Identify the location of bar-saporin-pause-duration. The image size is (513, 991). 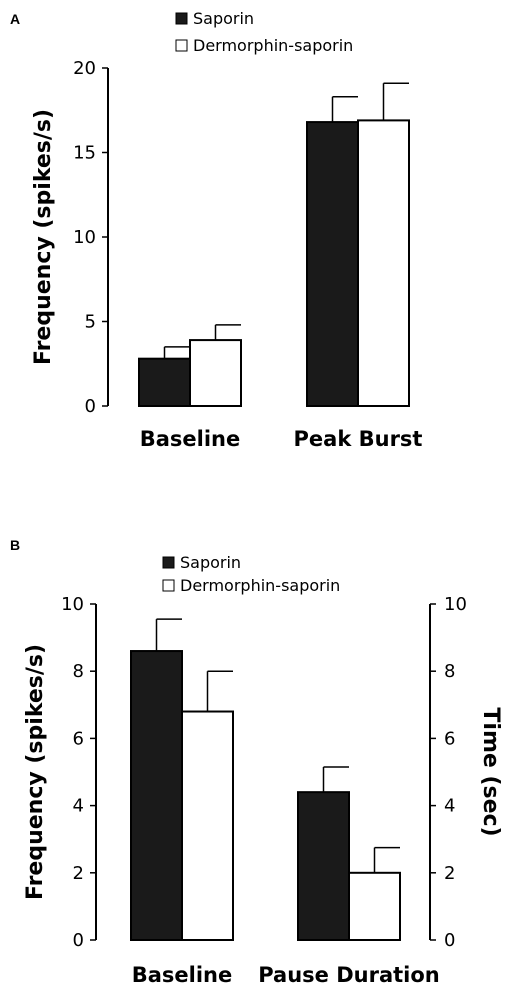
(323, 866).